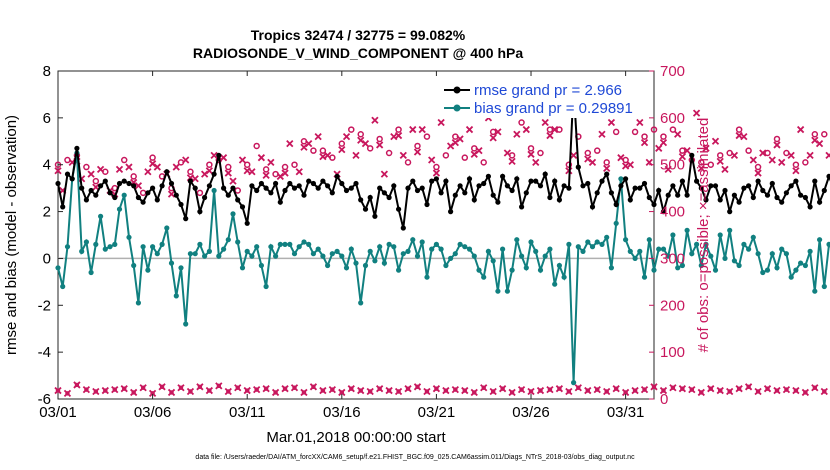 The width and height of the screenshot is (830, 470). I want to click on legend-bias-label: bias grand pr = 0.29891, so click(553, 108).